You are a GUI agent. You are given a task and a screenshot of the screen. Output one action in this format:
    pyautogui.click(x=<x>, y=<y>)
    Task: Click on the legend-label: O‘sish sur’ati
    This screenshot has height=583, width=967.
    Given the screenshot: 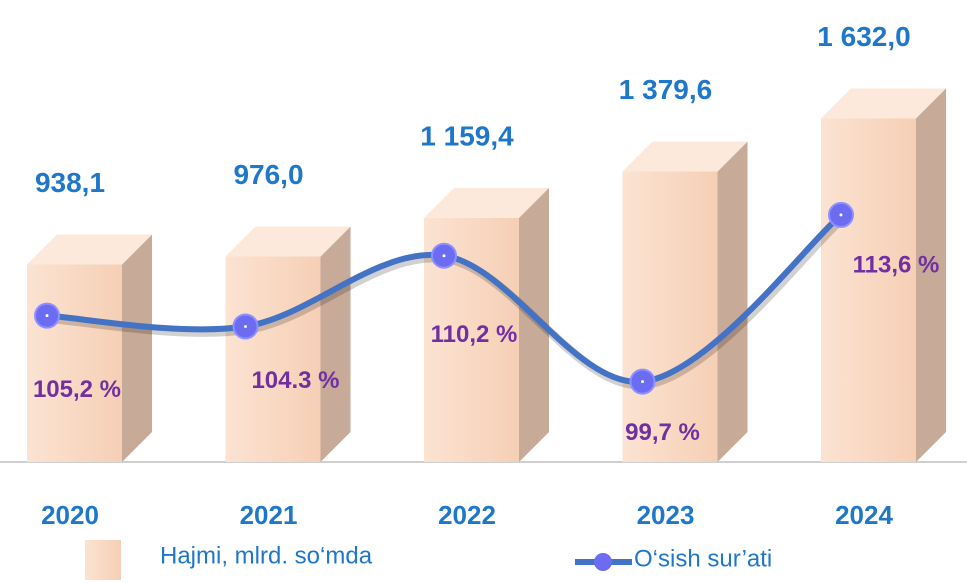 What is the action you would take?
    pyautogui.click(x=703, y=558)
    